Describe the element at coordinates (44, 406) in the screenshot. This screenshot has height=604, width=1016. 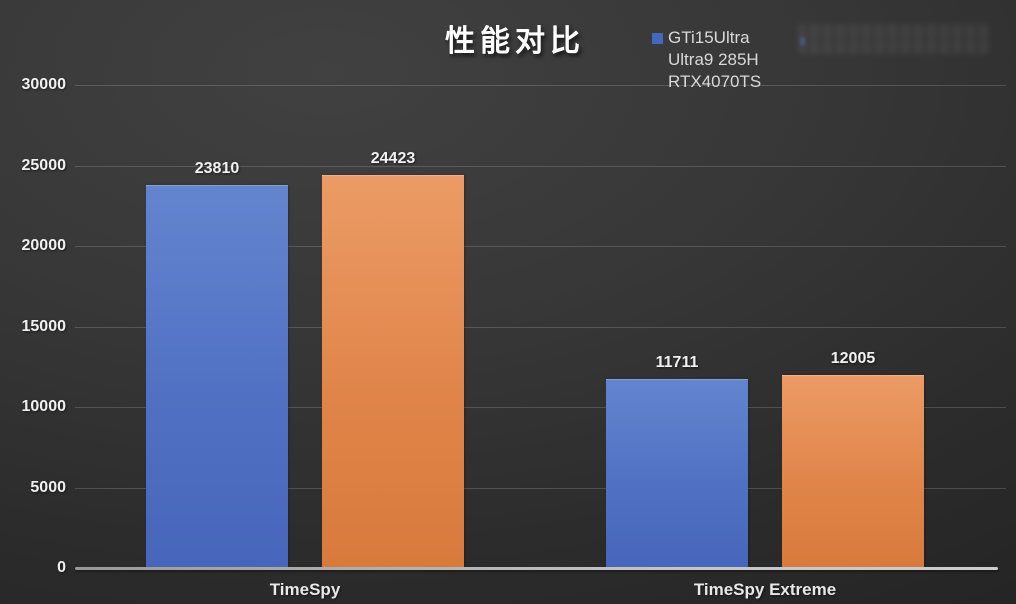
I see `y-axis-tick-label: 10000` at that location.